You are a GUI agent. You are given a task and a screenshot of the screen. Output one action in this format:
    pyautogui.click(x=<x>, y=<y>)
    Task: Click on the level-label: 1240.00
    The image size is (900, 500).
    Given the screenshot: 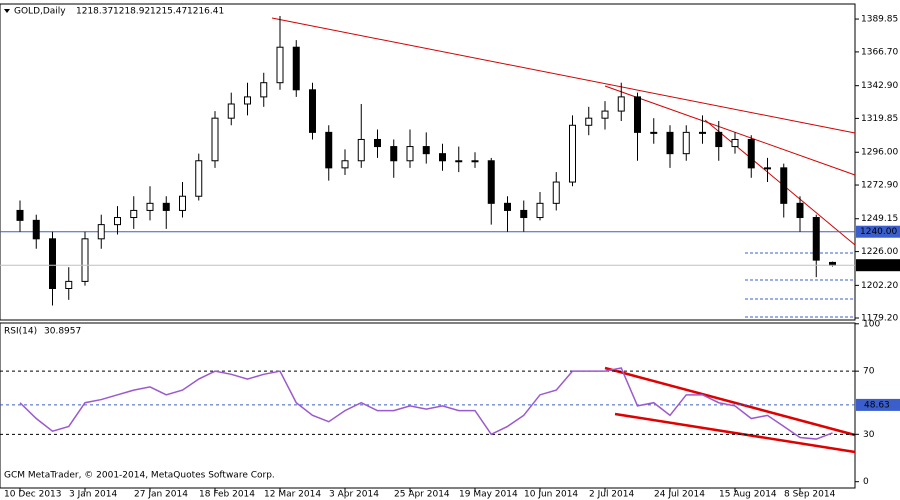 What is the action you would take?
    pyautogui.click(x=878, y=232)
    